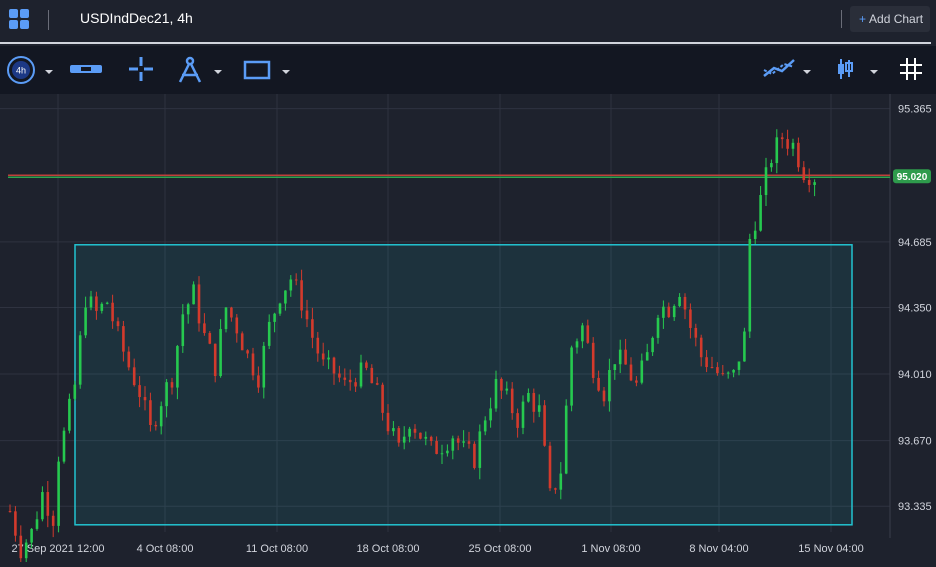 This screenshot has width=936, height=567. I want to click on rectangle-icon, so click(257, 70).